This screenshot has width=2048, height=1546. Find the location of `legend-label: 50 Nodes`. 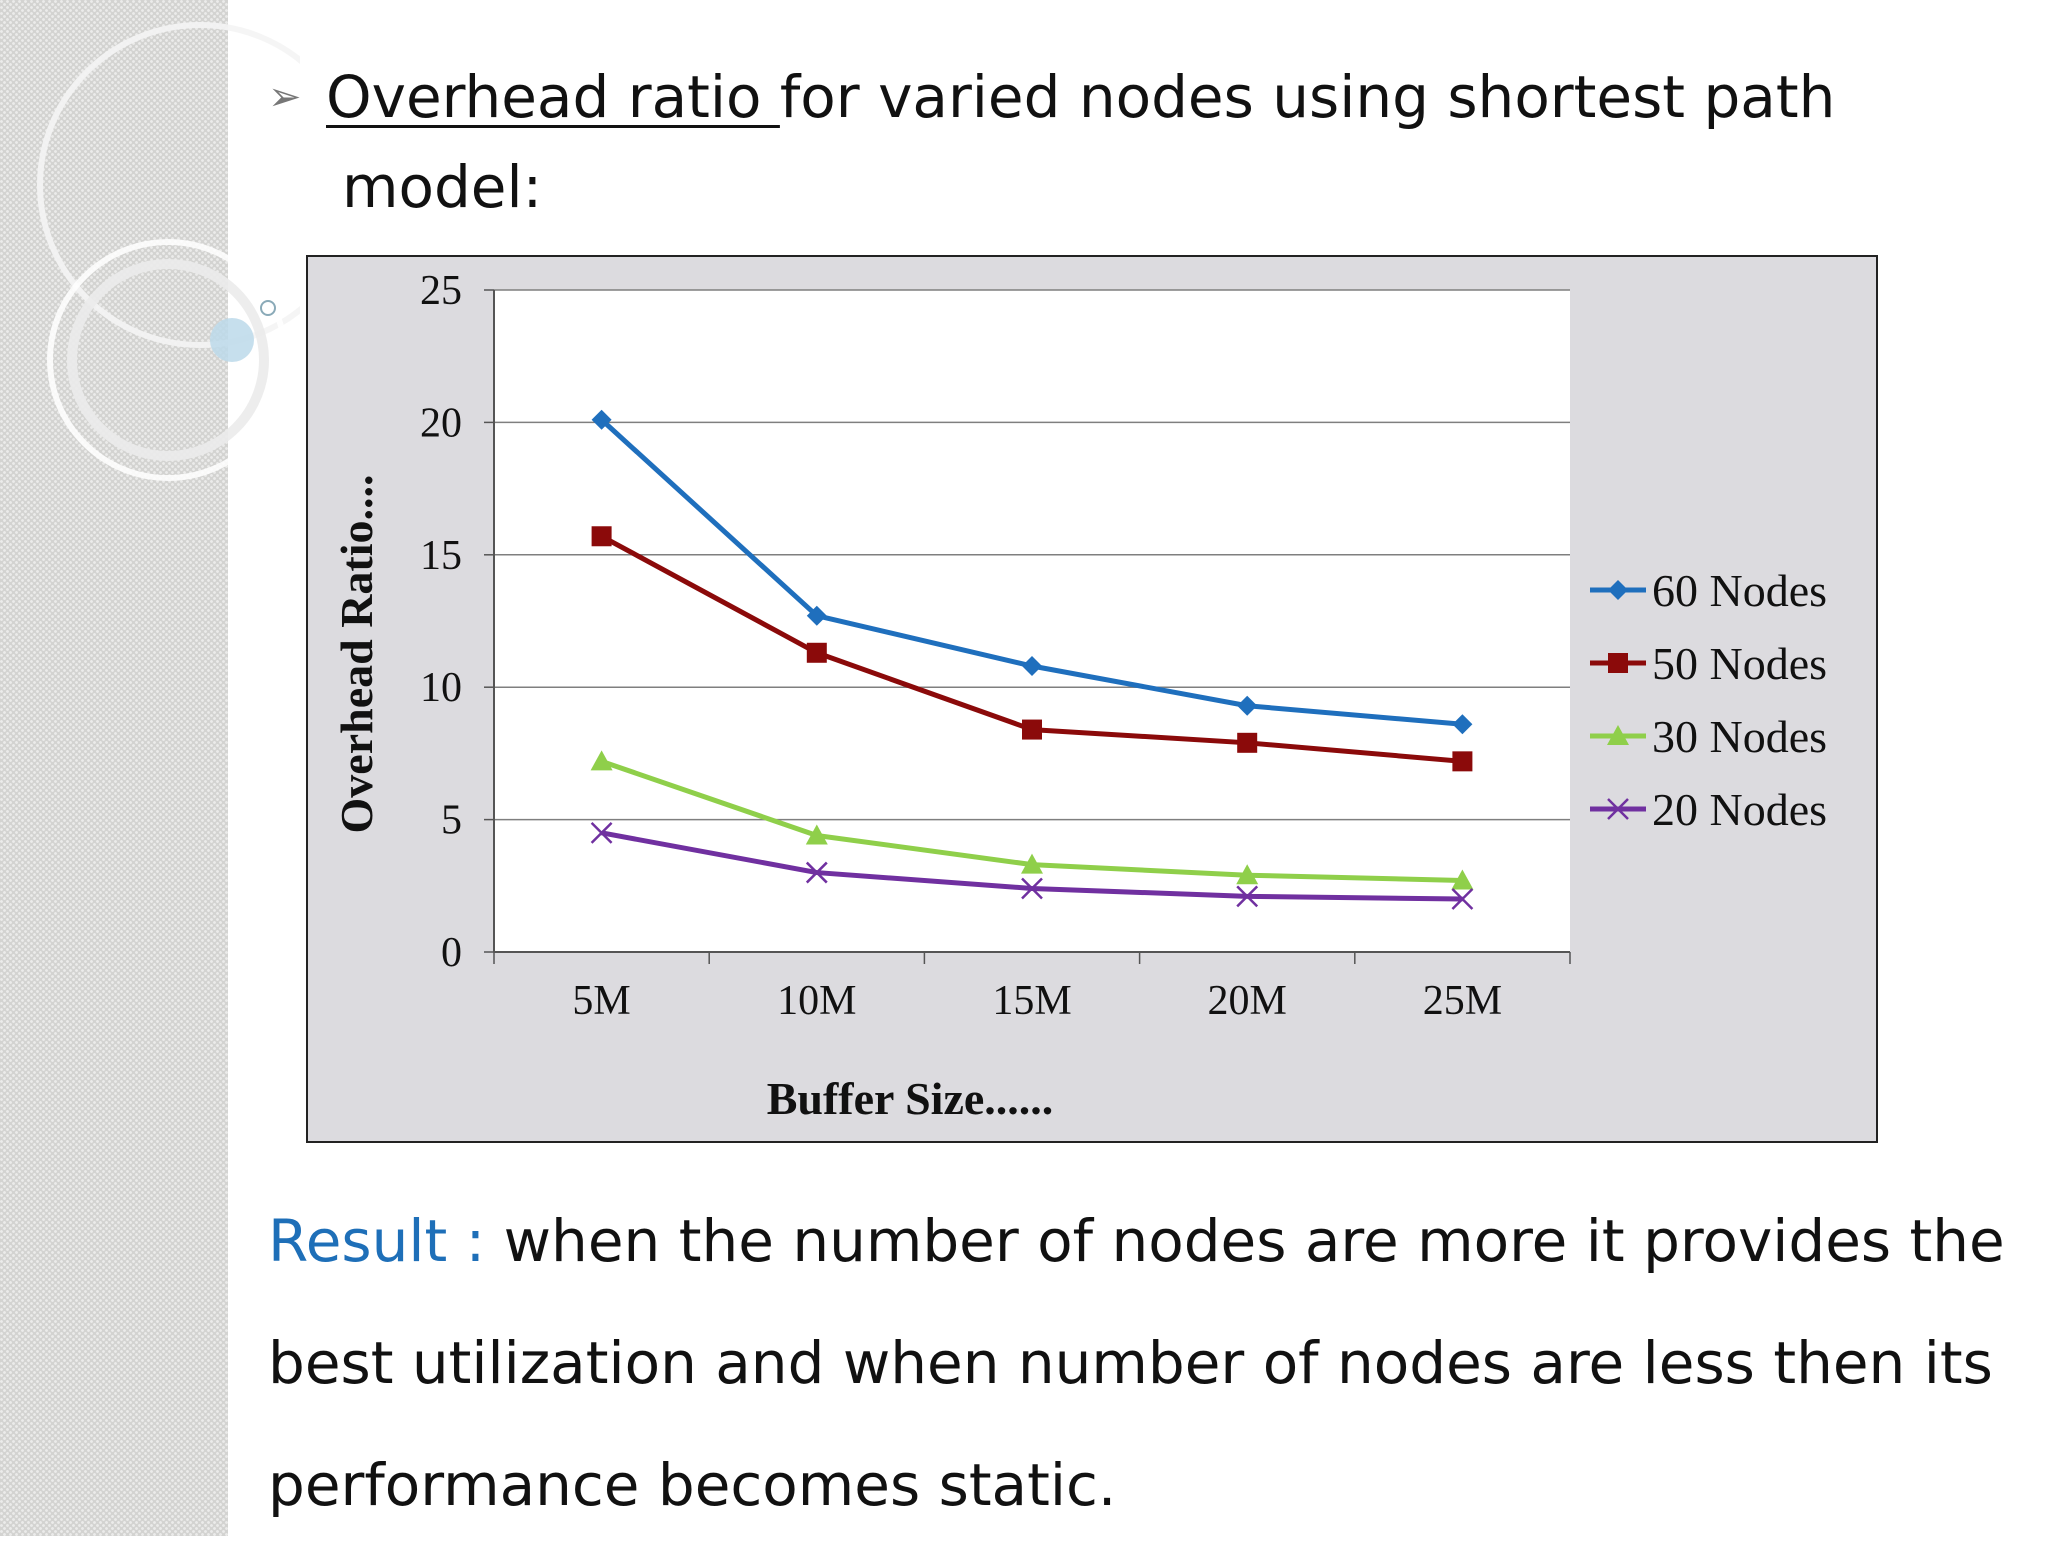

legend-label: 50 Nodes is located at coordinates (1739, 663).